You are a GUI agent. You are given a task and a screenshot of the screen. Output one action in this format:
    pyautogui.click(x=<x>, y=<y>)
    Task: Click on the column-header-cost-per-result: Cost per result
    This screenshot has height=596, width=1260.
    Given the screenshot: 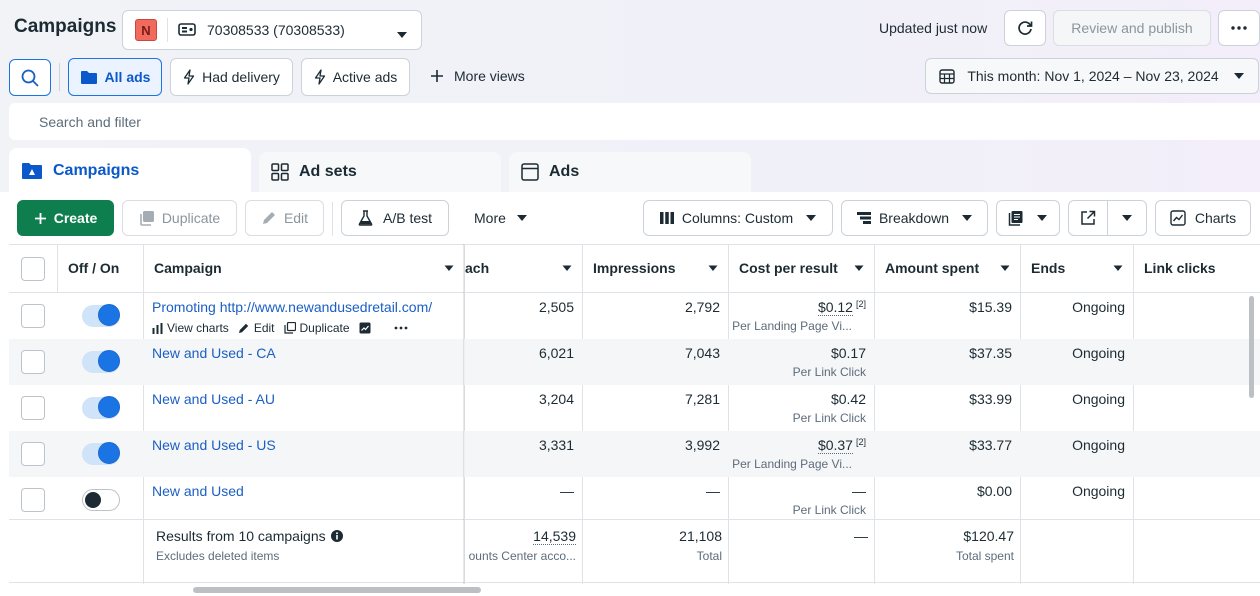 What is the action you would take?
    pyautogui.click(x=806, y=268)
    